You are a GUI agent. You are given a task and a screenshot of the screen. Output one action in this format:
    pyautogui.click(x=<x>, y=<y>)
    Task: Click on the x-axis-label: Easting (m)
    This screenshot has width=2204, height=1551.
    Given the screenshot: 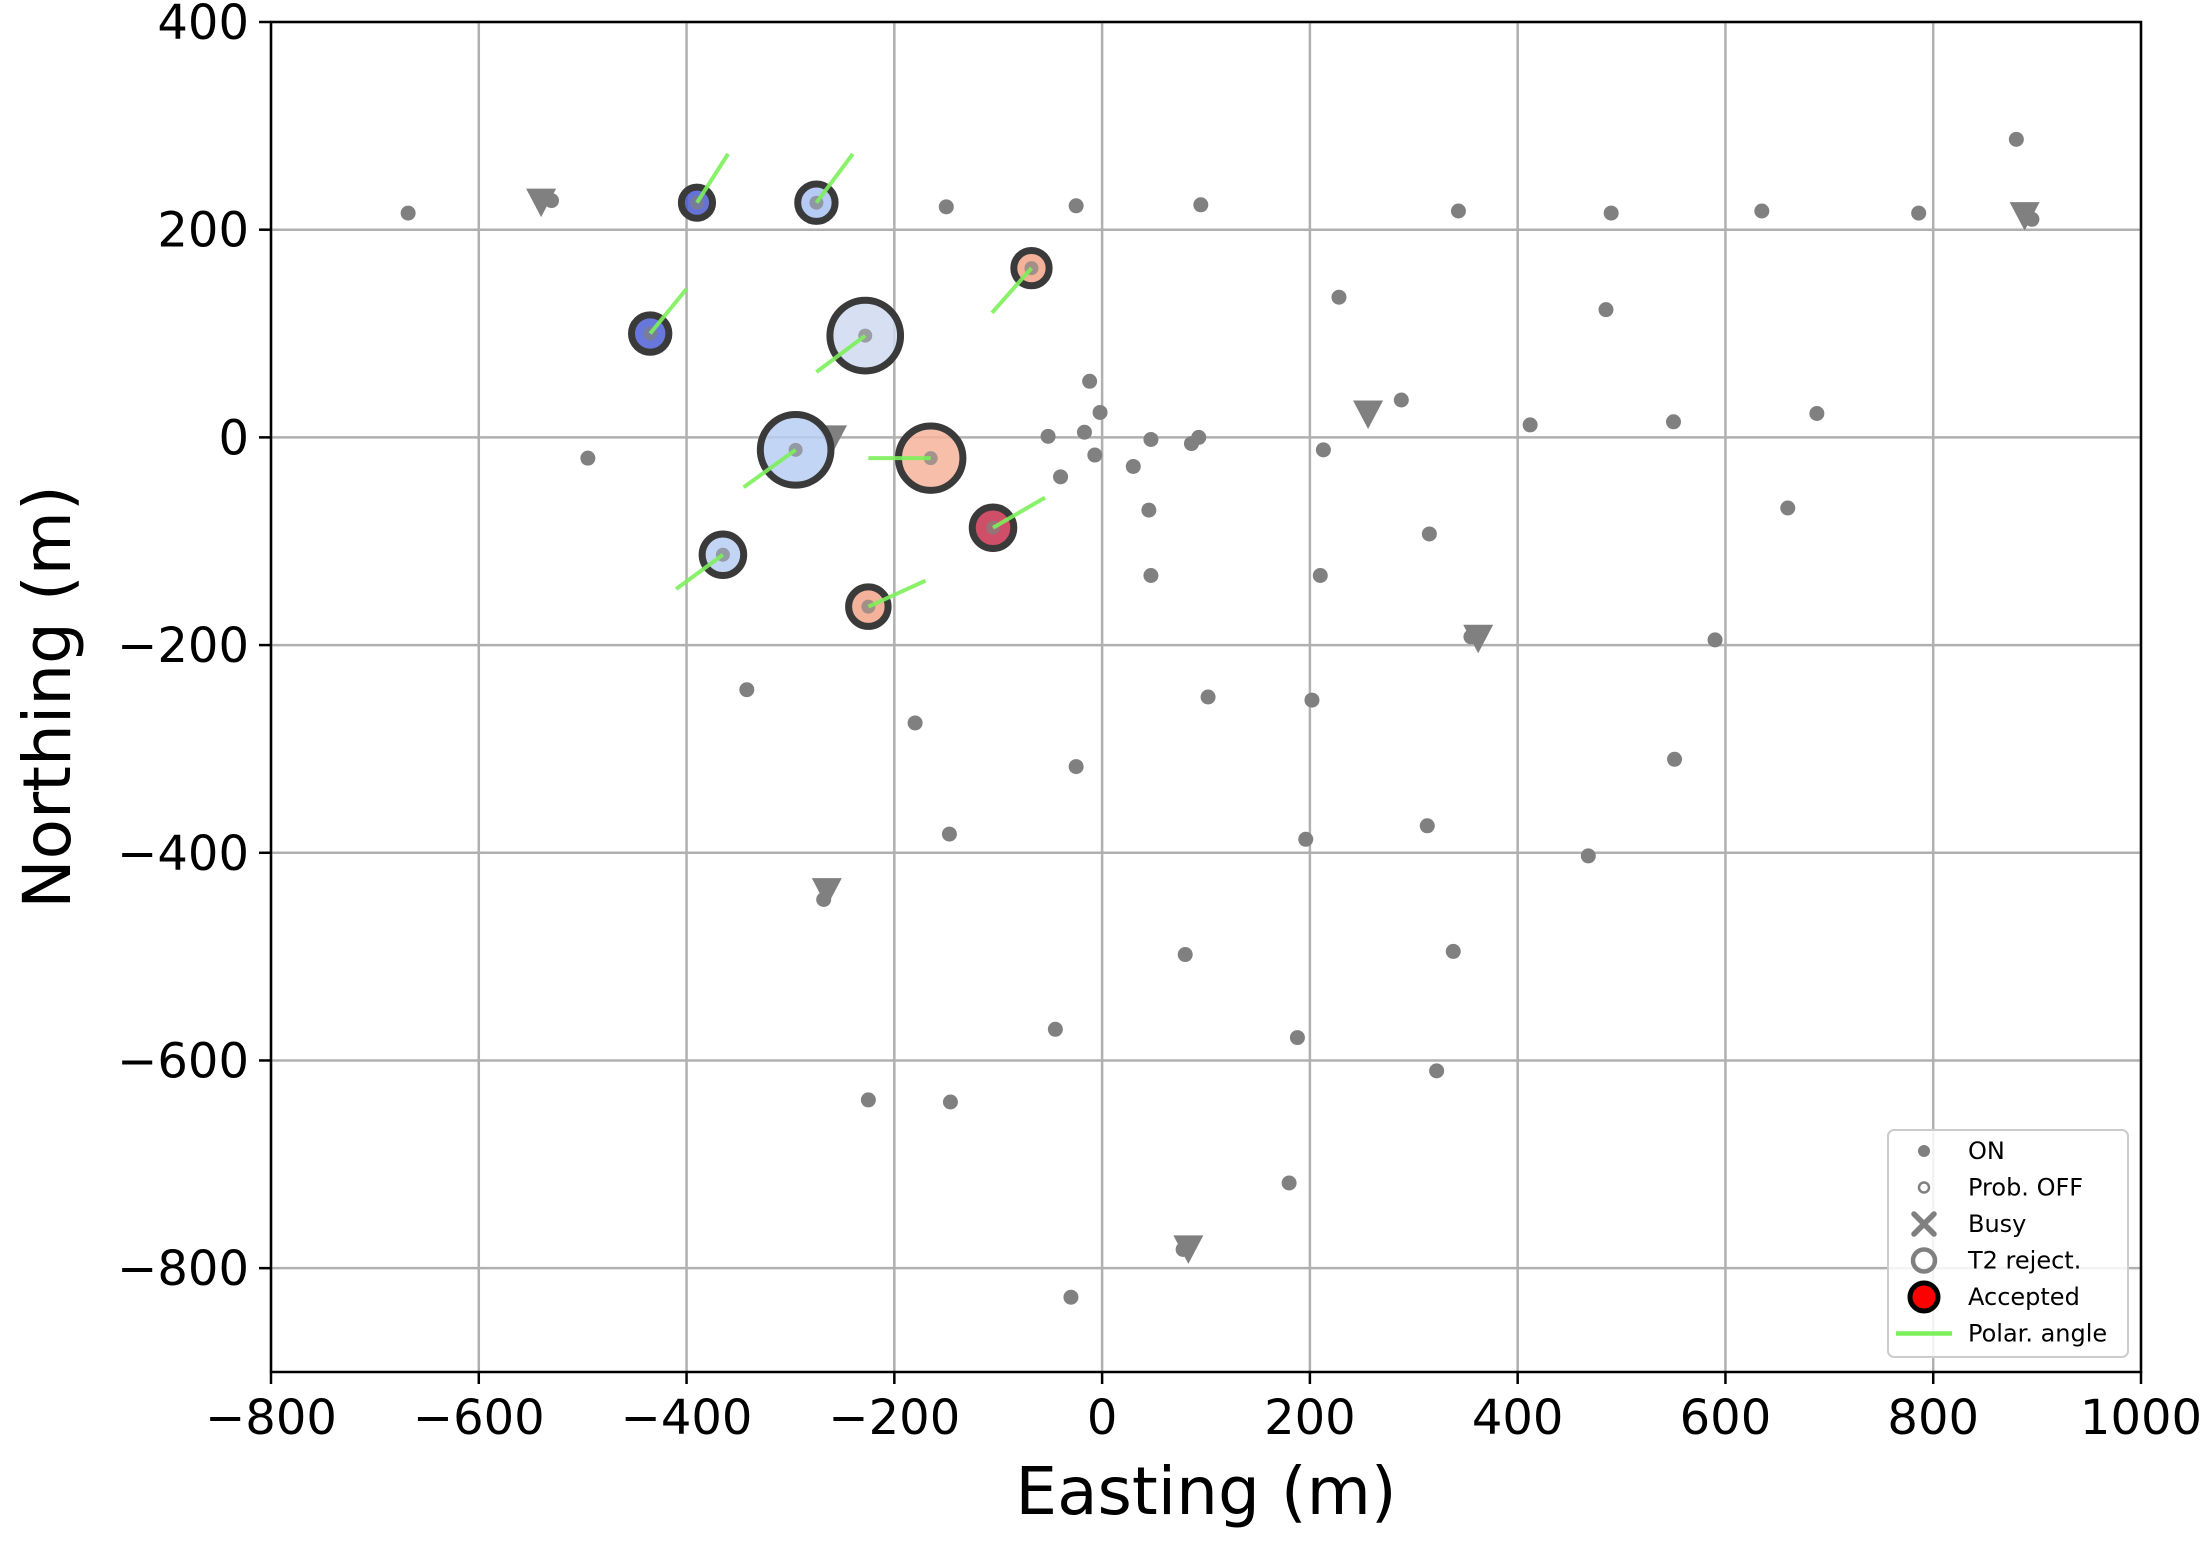 What is the action you would take?
    pyautogui.click(x=1205, y=1491)
    